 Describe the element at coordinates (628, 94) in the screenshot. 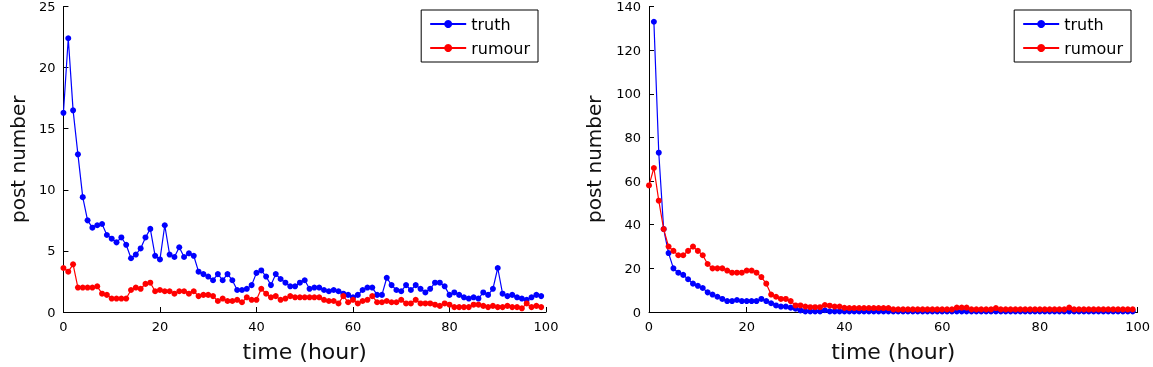

I see `y-tick-label: 100` at that location.